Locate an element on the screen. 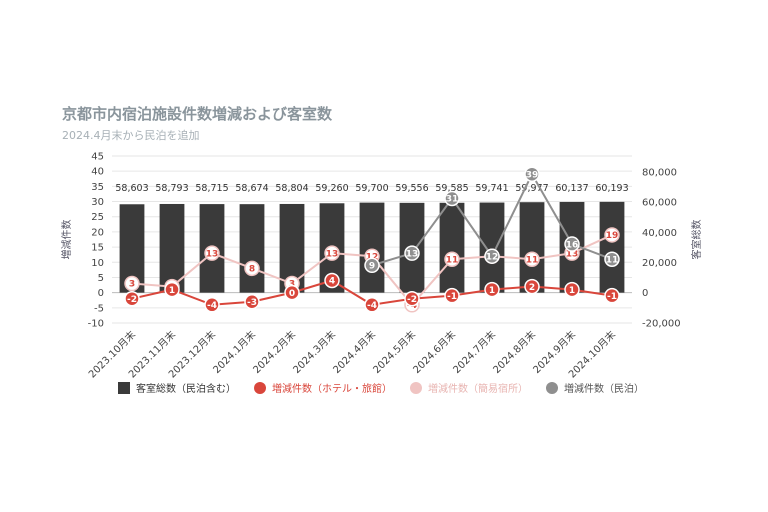 Image resolution: width=768 pixels, height=512 pixels. legend-item-hotel: 増減件数（ホテル・旅館） is located at coordinates (323, 387).